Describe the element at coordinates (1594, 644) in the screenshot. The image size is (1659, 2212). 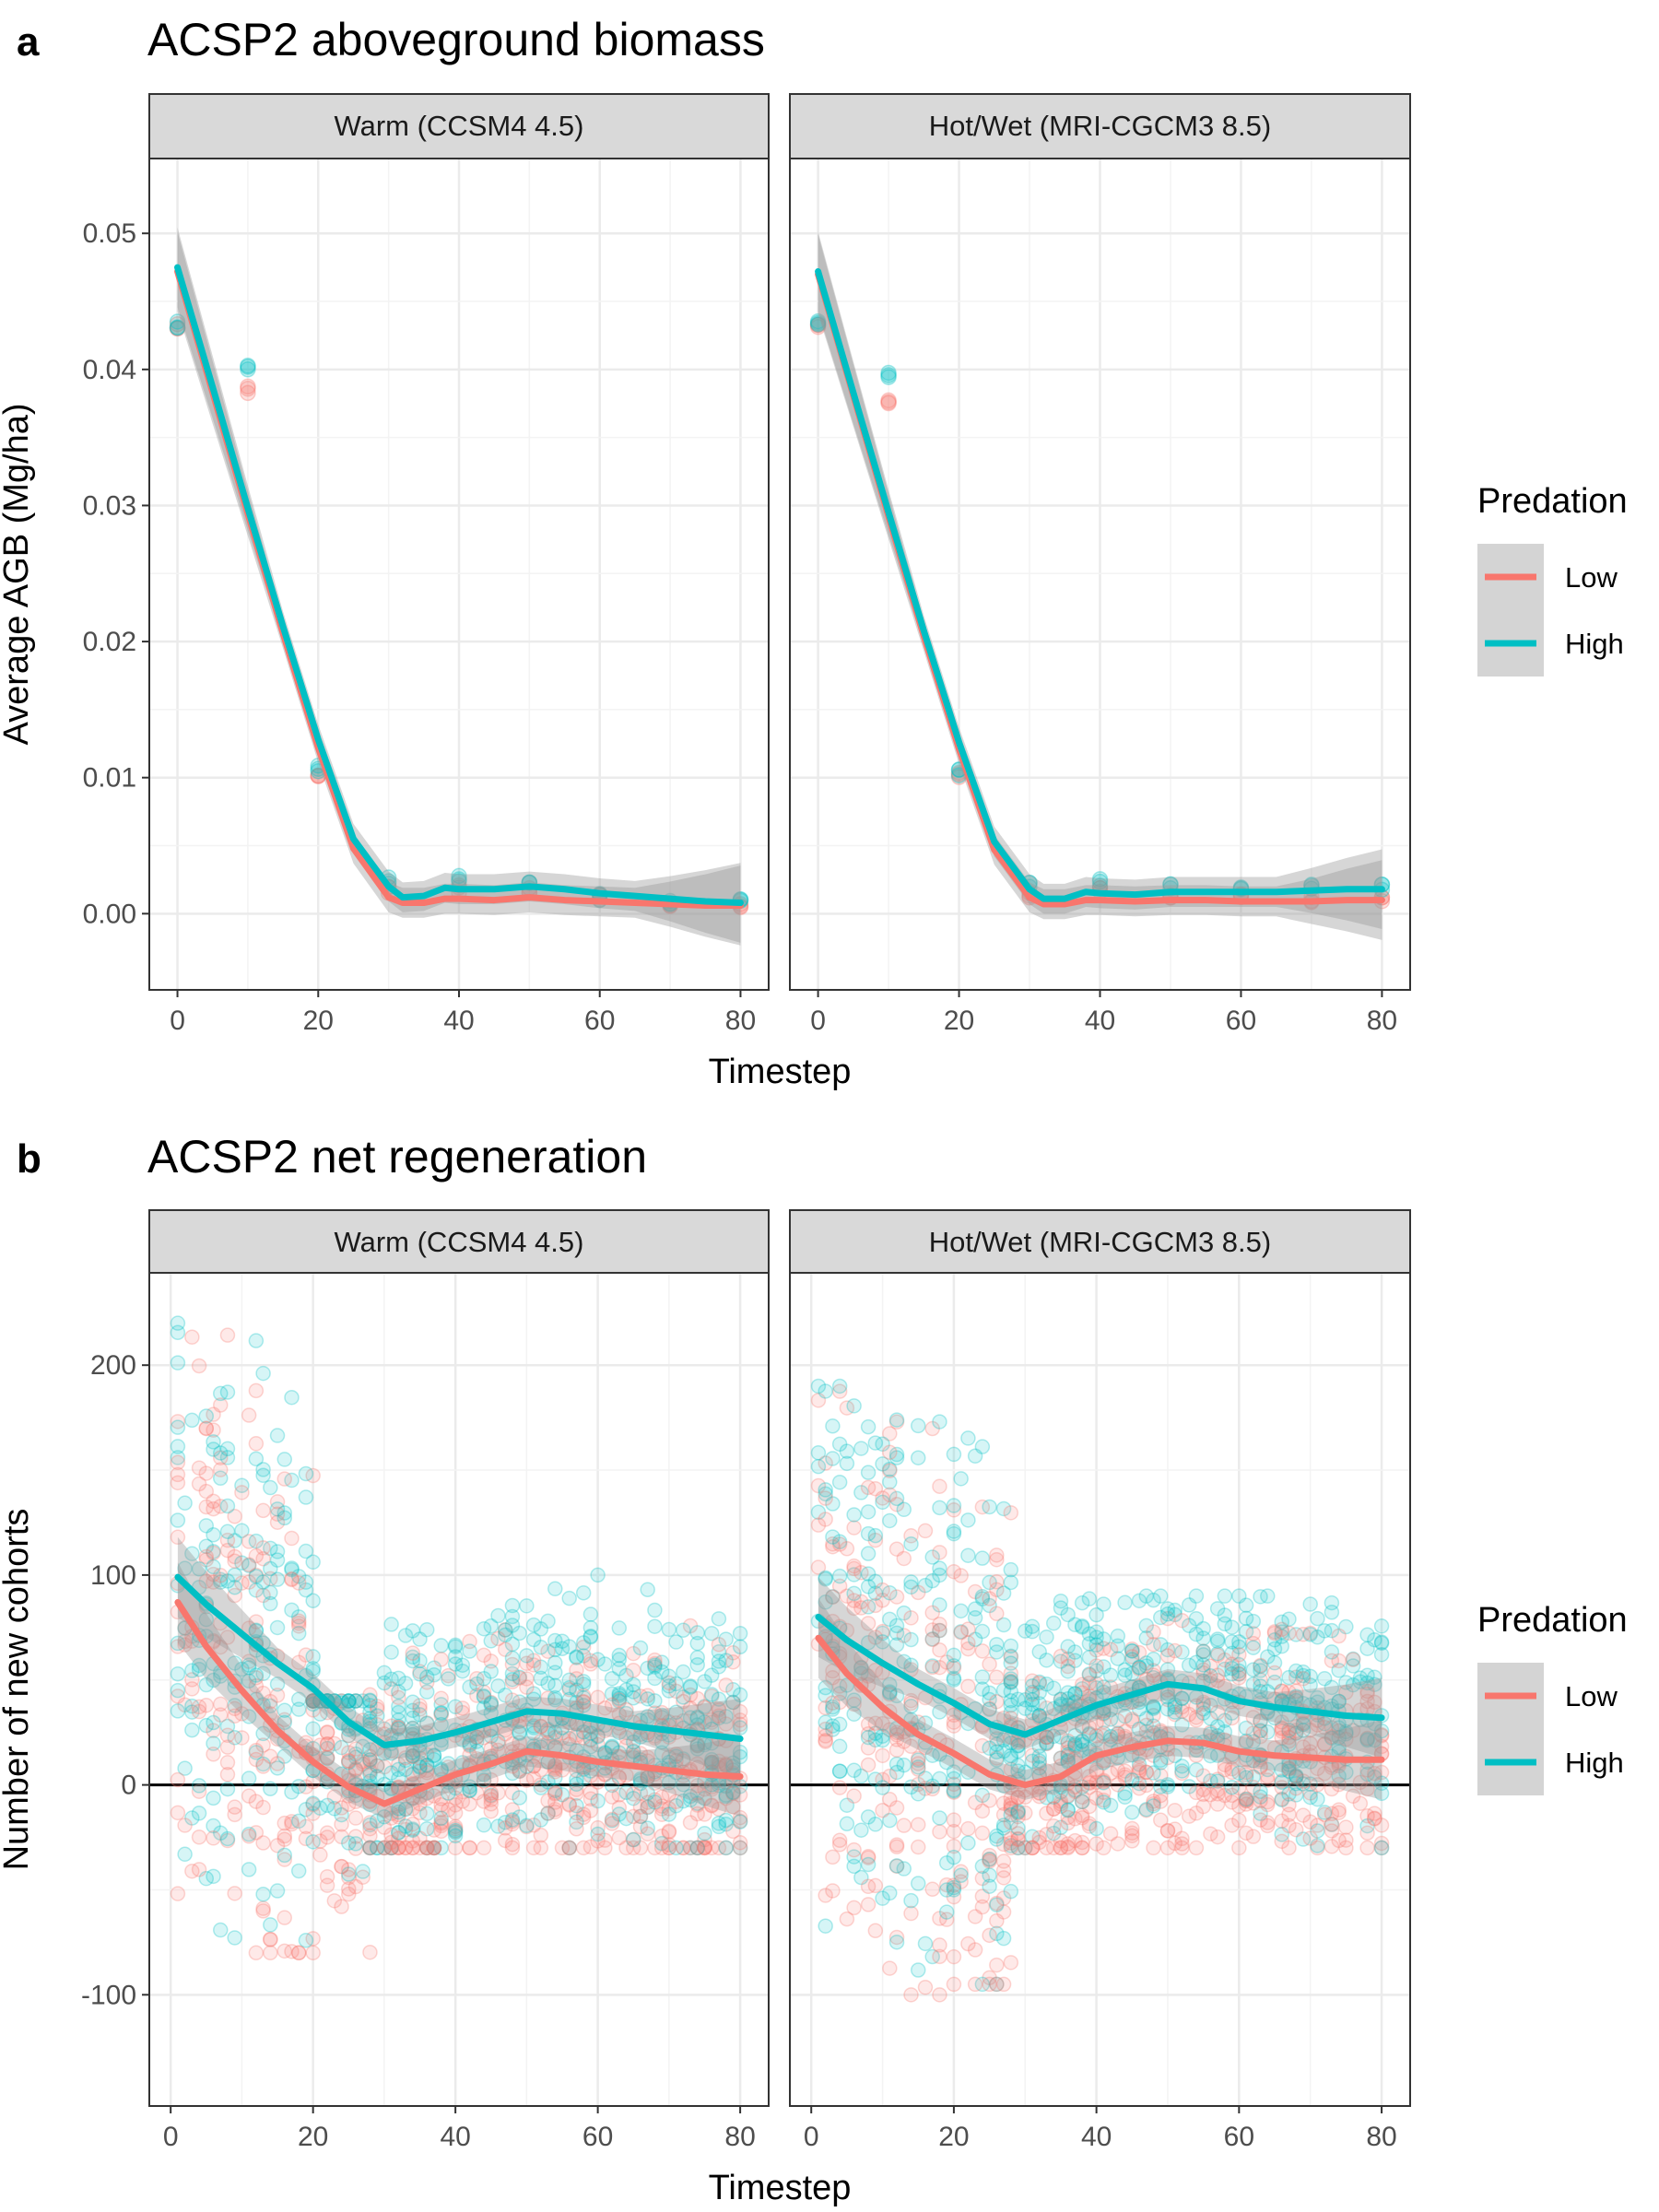
I see `legend-label: High` at that location.